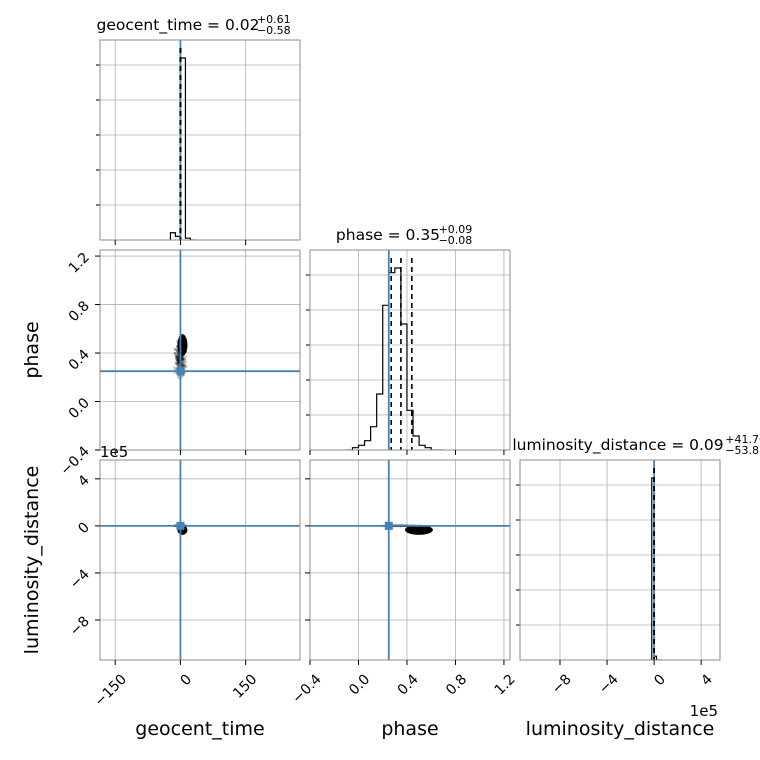 The image size is (760, 760). Describe the element at coordinates (620, 729) in the screenshot. I see `x-axis-label-luminosity_distance: luminosity_distance` at that location.